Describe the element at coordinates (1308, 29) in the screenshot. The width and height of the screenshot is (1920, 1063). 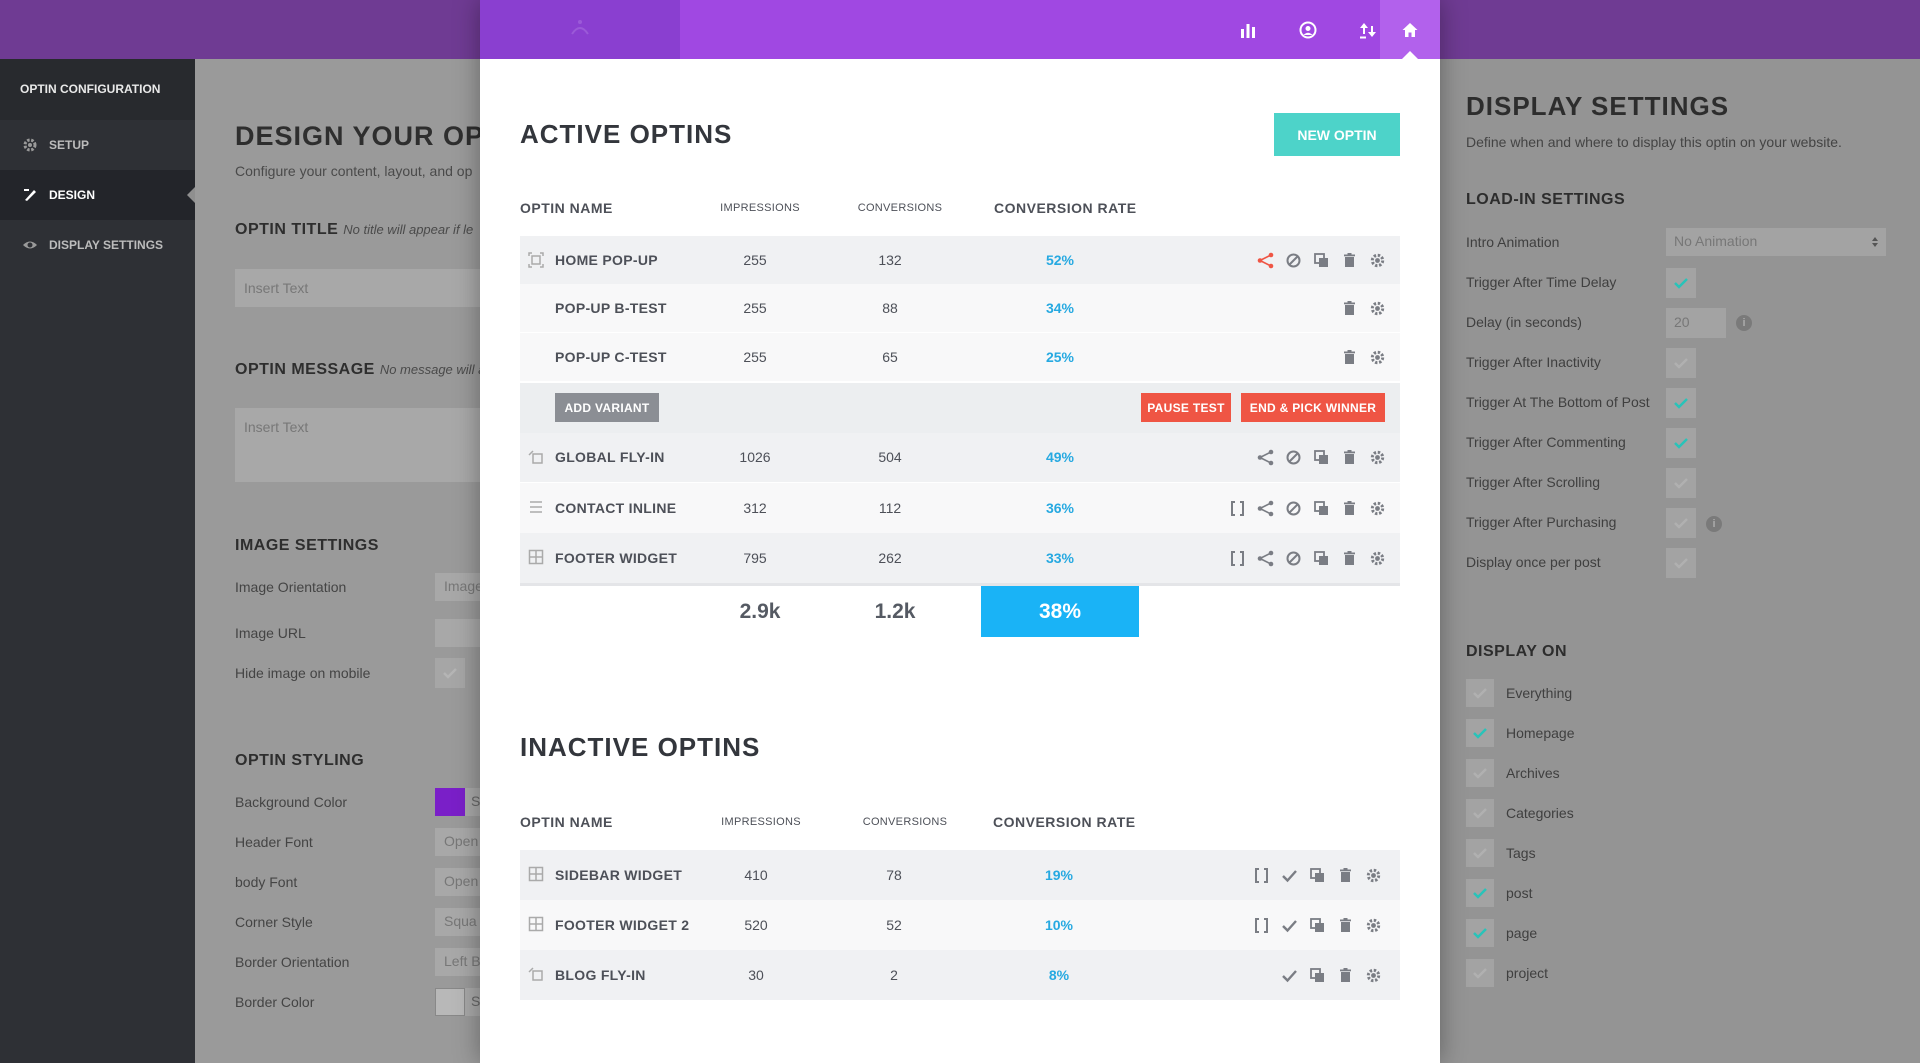
I see `account-nav-button` at that location.